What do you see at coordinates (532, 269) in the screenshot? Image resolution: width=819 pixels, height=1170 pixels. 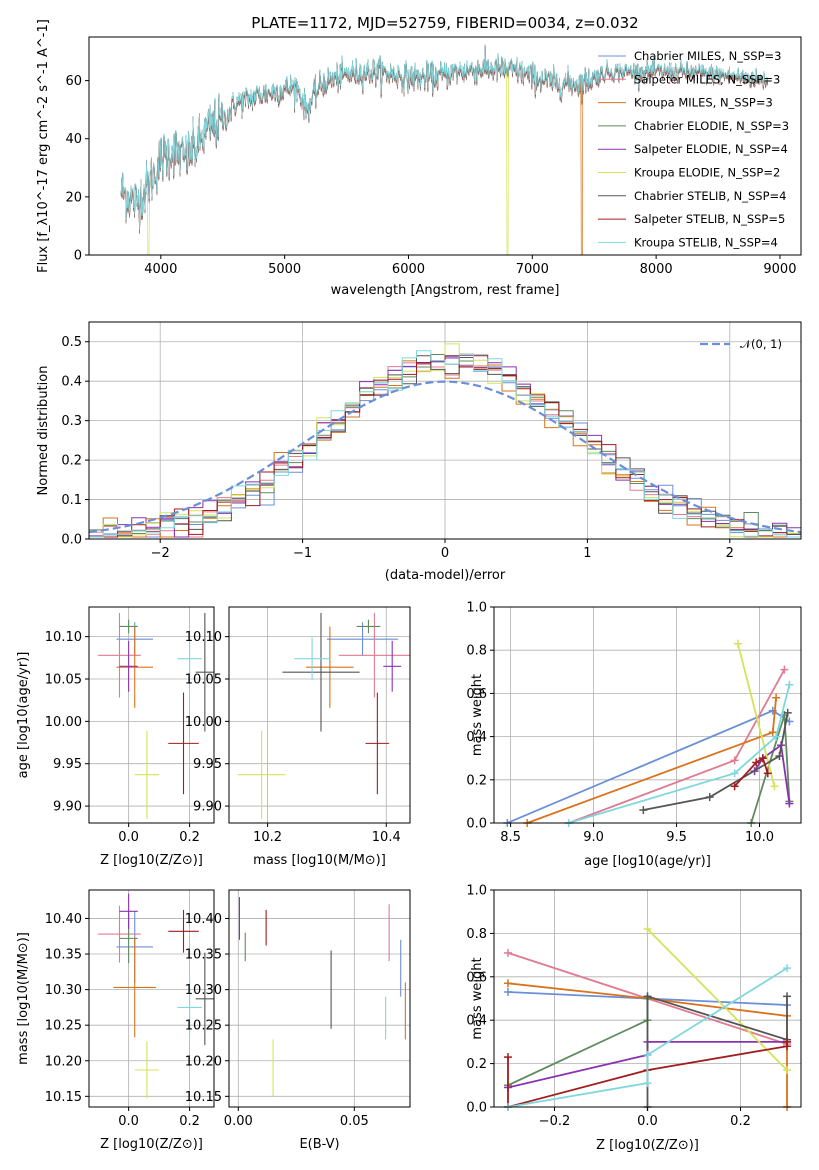 I see `x-tick-label: 7000` at bounding box center [532, 269].